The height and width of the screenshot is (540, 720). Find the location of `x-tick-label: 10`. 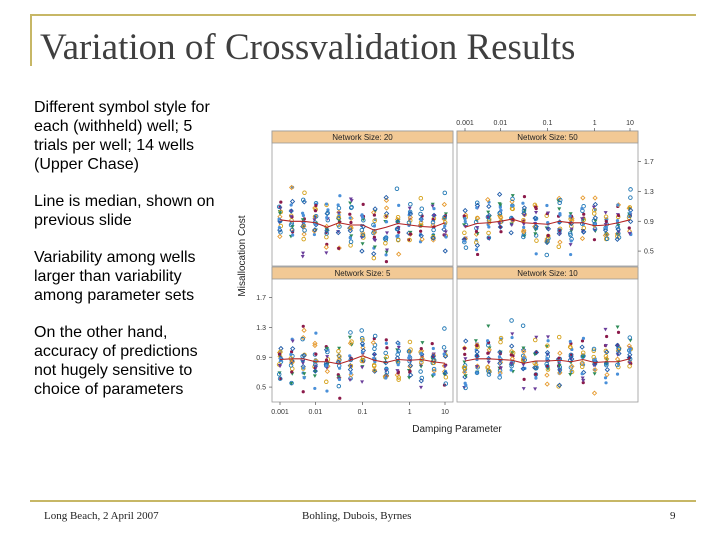

x-tick-label: 10 is located at coordinates (630, 123).